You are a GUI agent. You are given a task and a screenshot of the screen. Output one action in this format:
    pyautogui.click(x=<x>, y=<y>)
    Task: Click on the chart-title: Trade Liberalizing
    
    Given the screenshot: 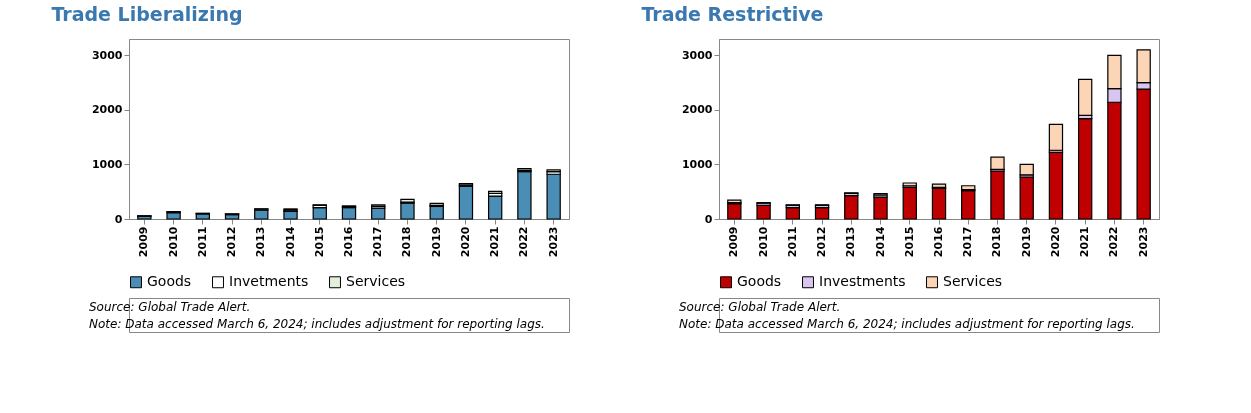 What is the action you would take?
    pyautogui.click(x=147, y=14)
    